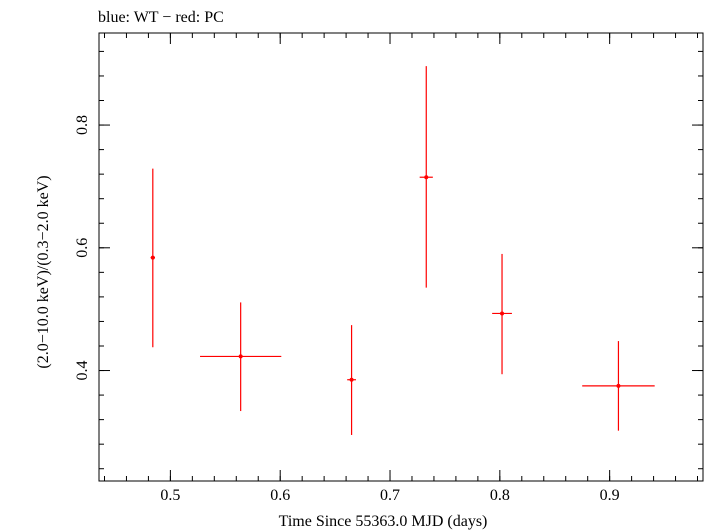 The height and width of the screenshot is (532, 705). What do you see at coordinates (43, 271) in the screenshot?
I see `y-axis-label: (2.0−10.0 keV)/(0.3−2.0 keV)` at bounding box center [43, 271].